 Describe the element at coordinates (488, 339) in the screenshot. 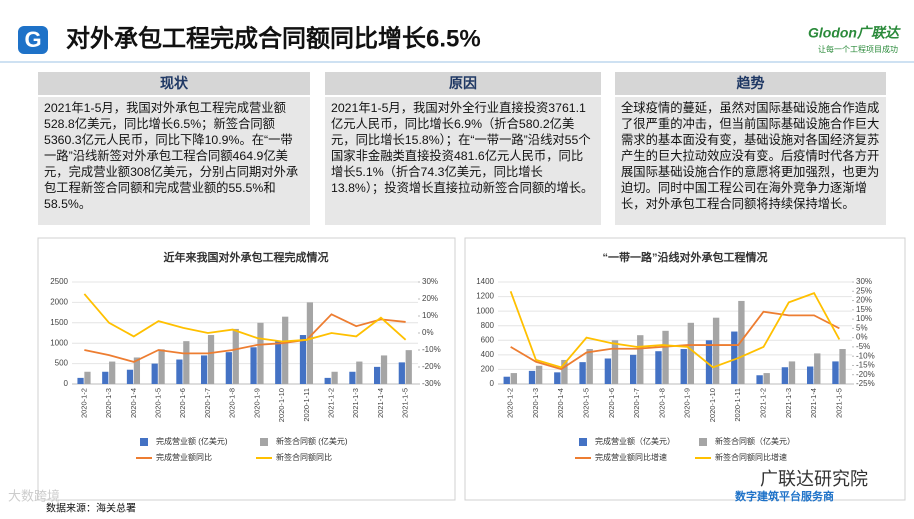

I see `y-tick-label: 600` at that location.